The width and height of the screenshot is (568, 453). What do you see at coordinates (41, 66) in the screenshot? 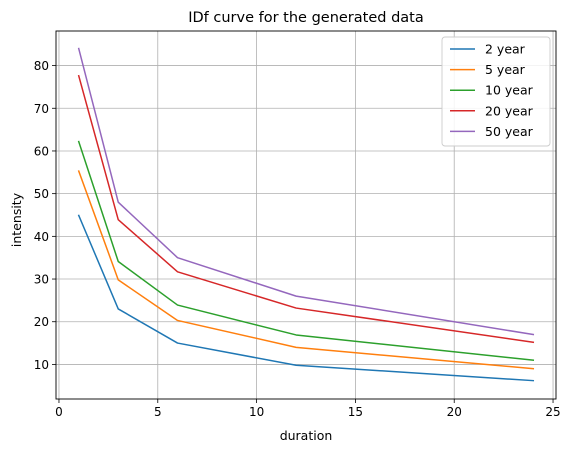
I see `y-tick-label: 80` at bounding box center [41, 66].